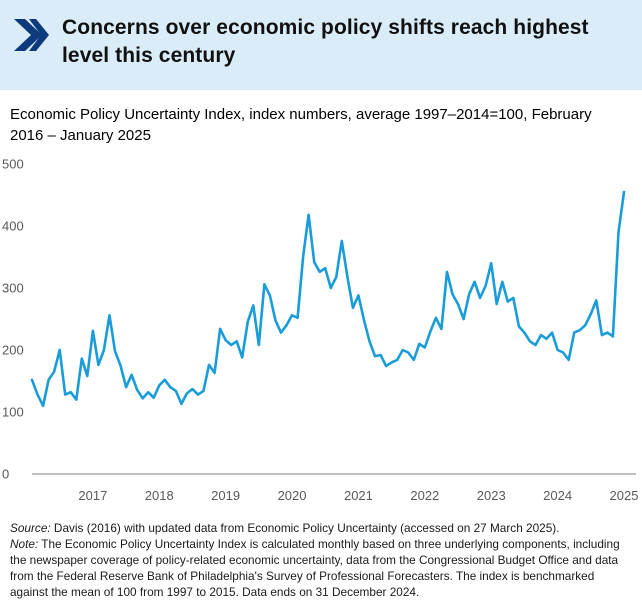 The width and height of the screenshot is (642, 612). What do you see at coordinates (5, 474) in the screenshot?
I see `y-axis-tick-label: 0` at bounding box center [5, 474].